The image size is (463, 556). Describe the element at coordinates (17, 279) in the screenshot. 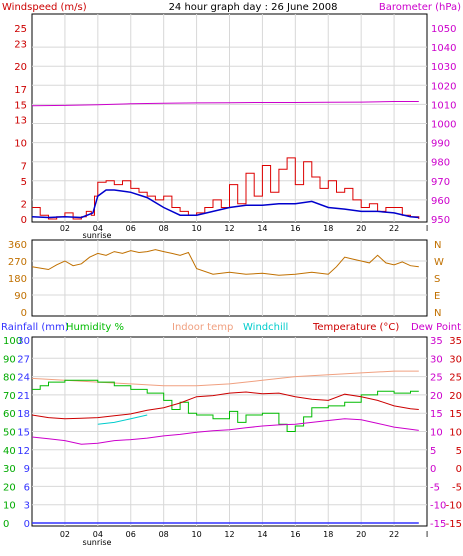

I see `direction-axis-left: 0 90 180 270 360` at that location.